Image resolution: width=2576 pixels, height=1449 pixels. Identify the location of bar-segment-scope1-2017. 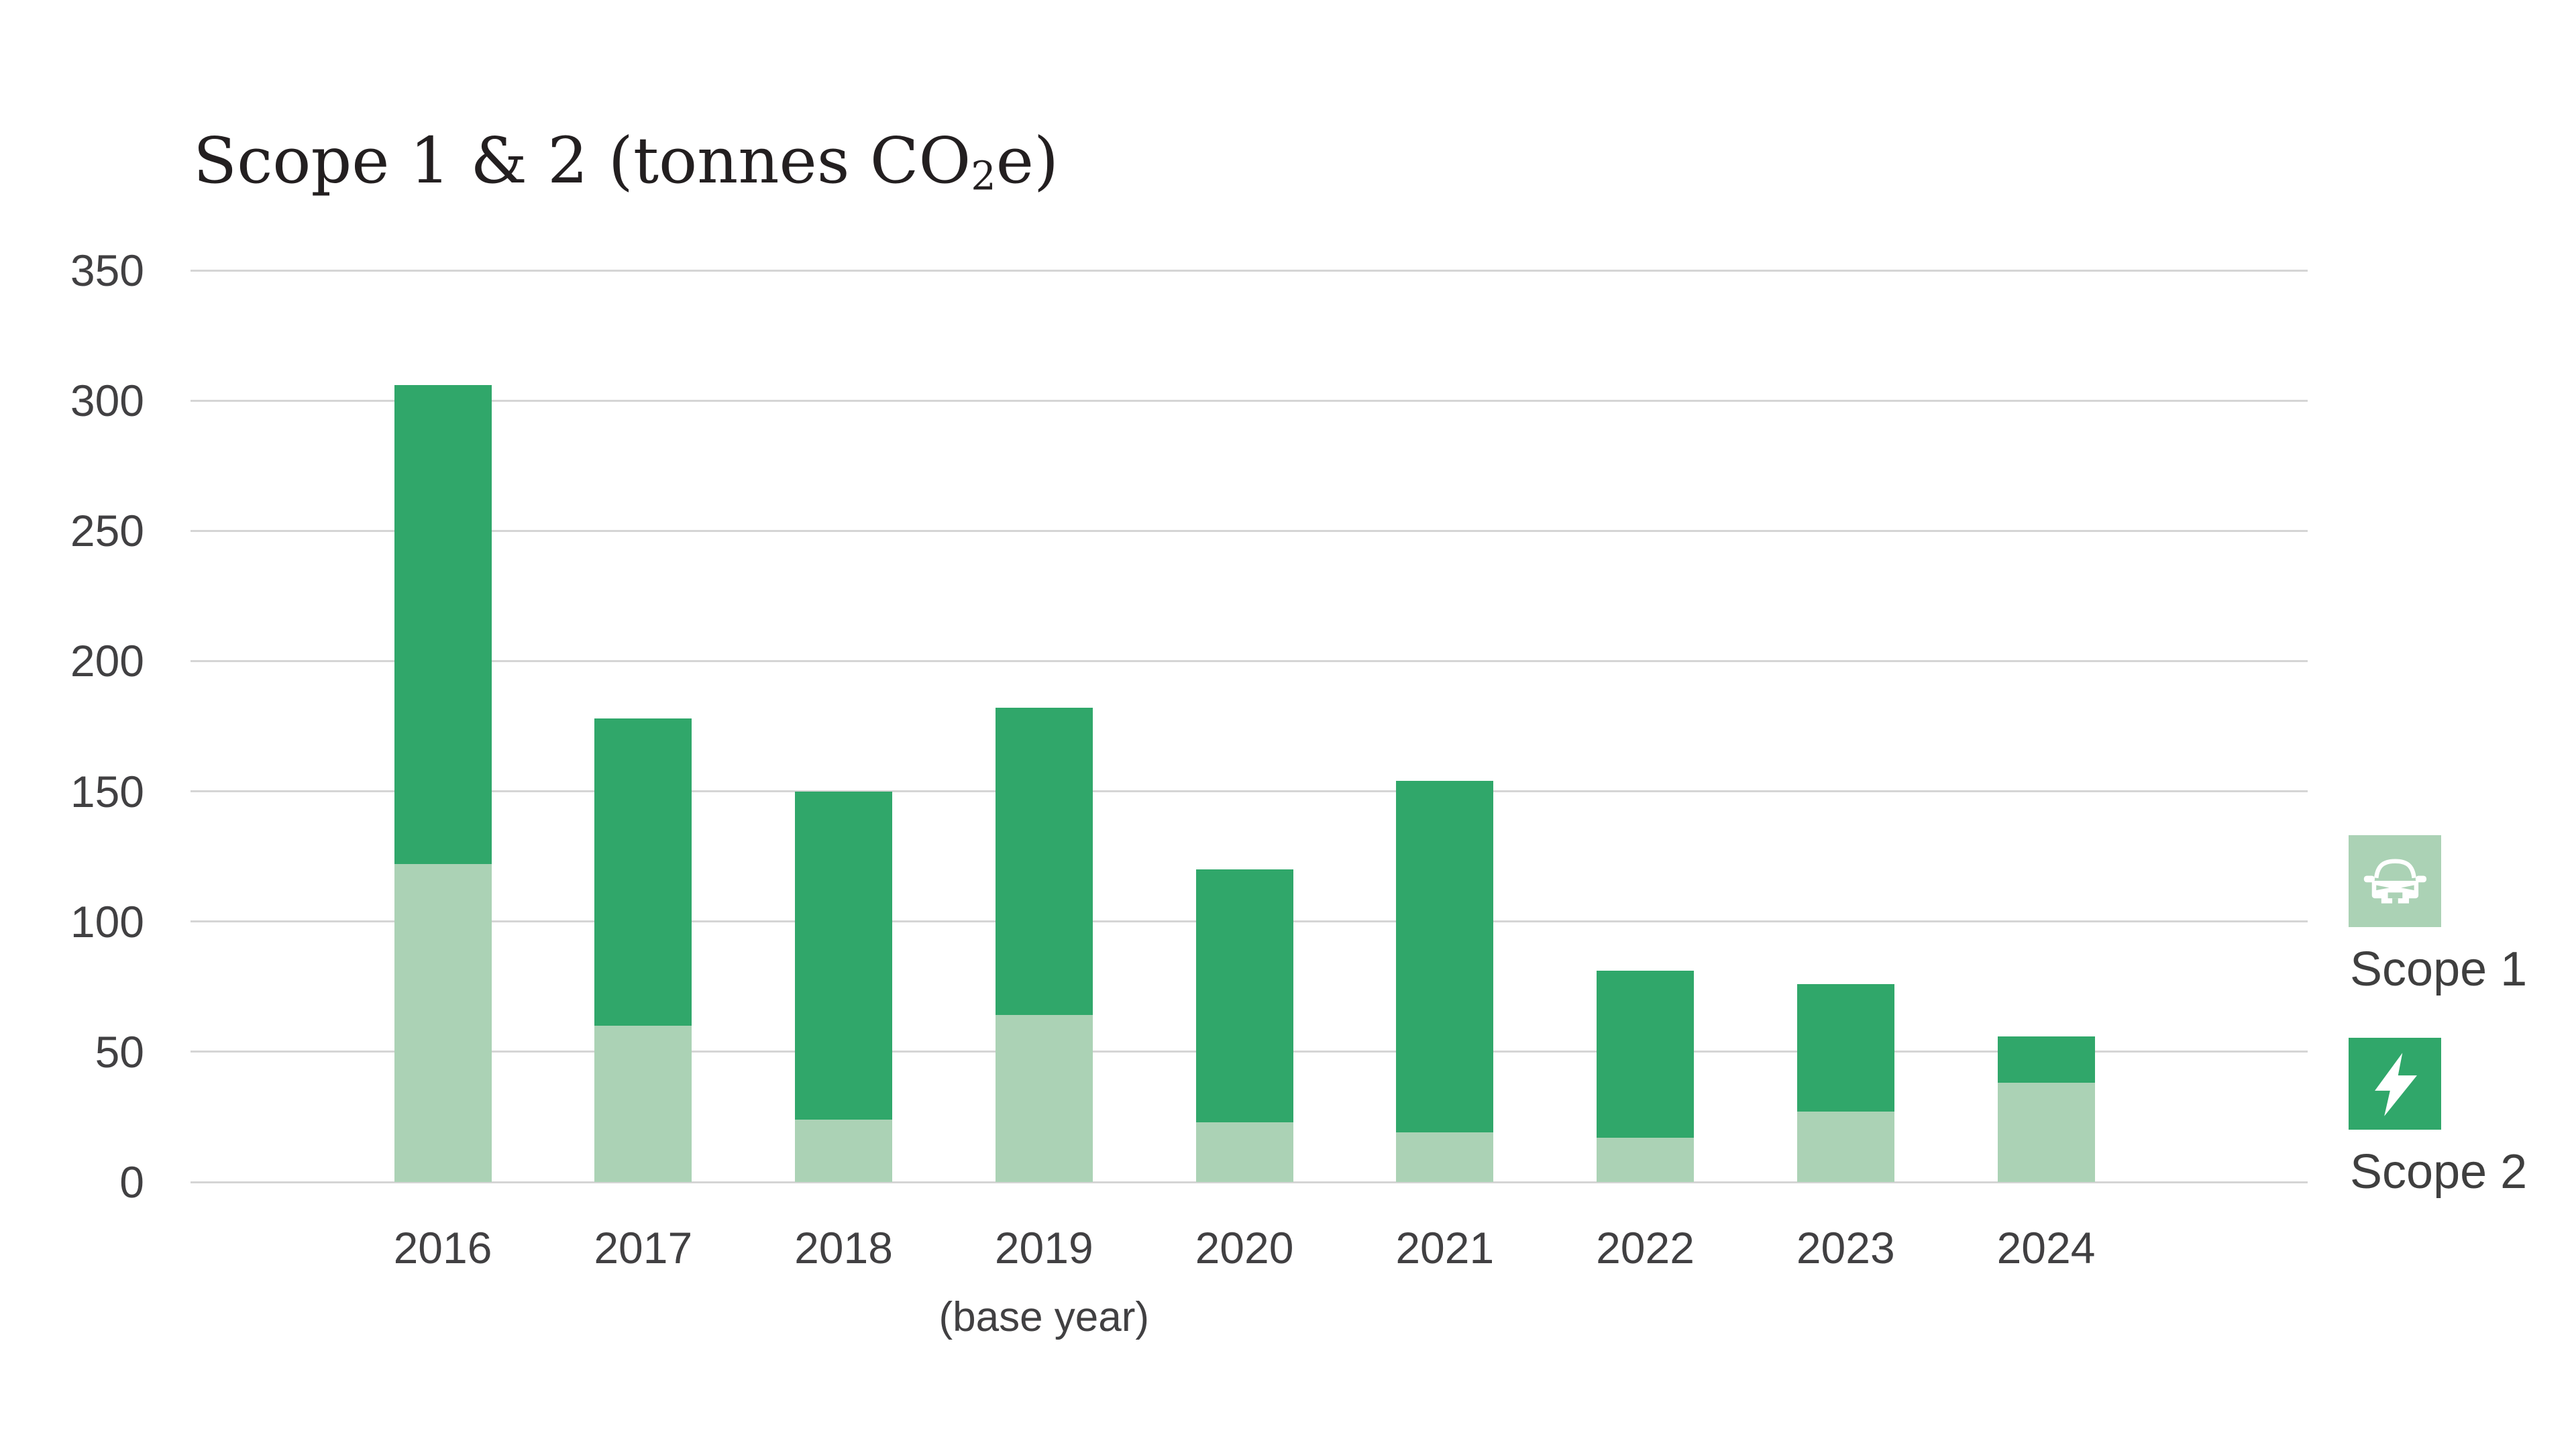
(643, 1104).